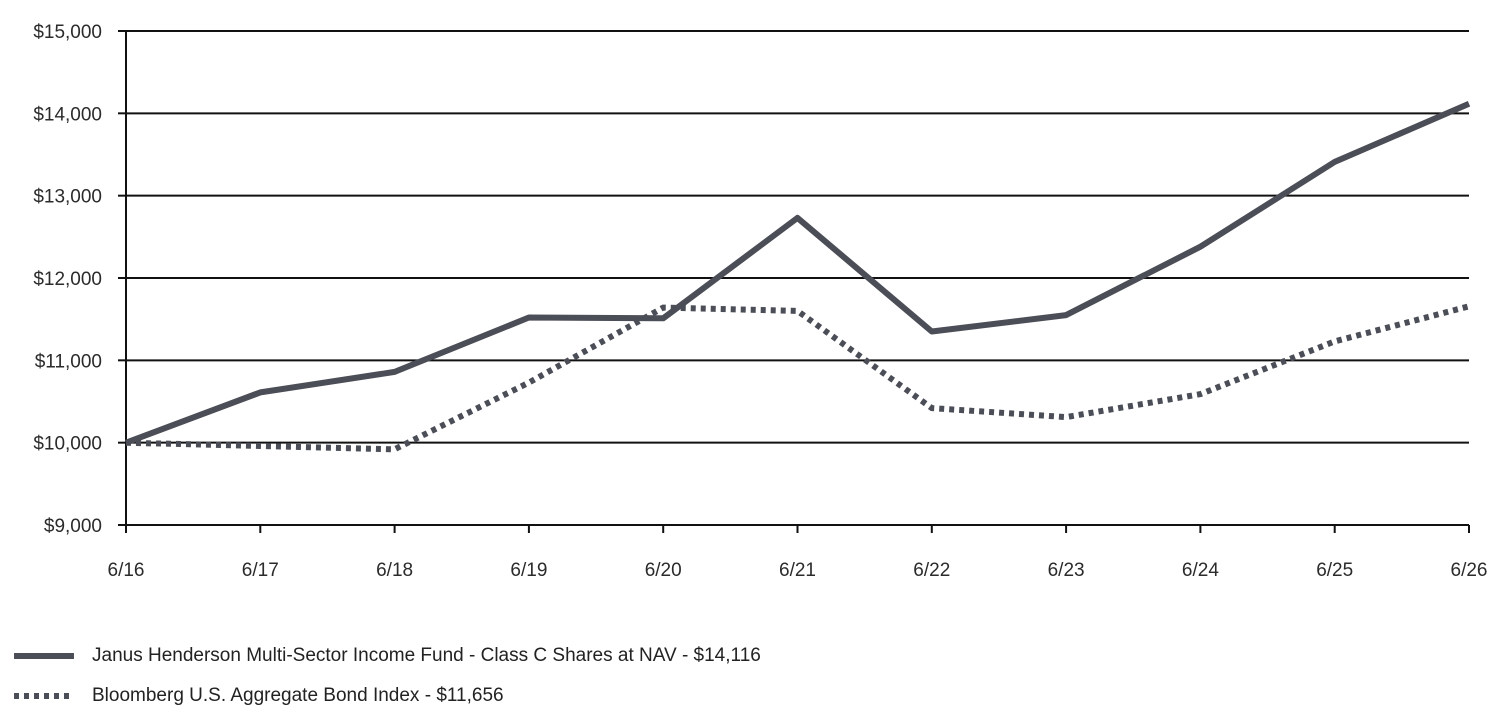  Describe the element at coordinates (394, 570) in the screenshot. I see `x-tick-label: 6/18` at that location.